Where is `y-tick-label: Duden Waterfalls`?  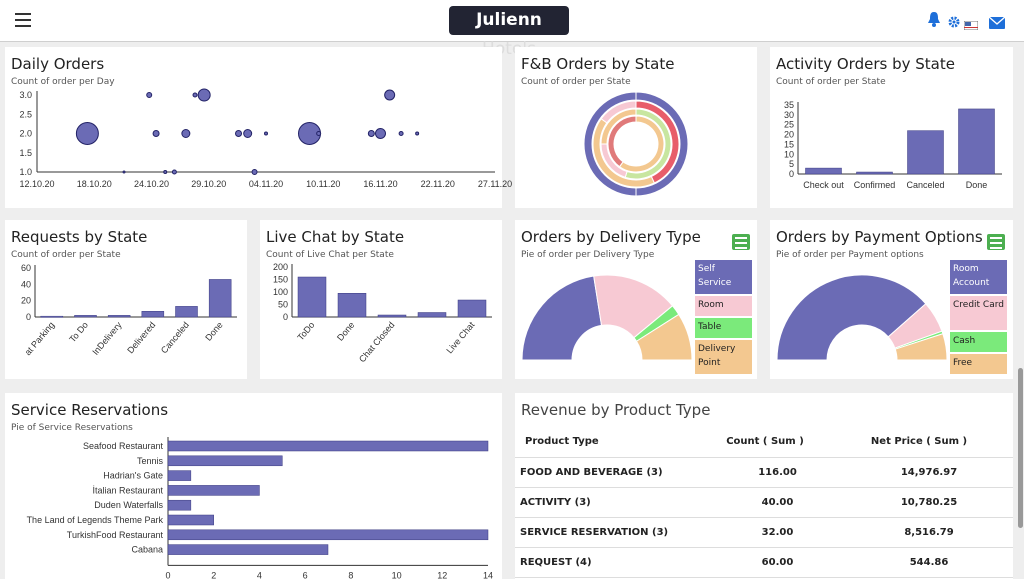 y-tick-label: Duden Waterfalls is located at coordinates (128, 505).